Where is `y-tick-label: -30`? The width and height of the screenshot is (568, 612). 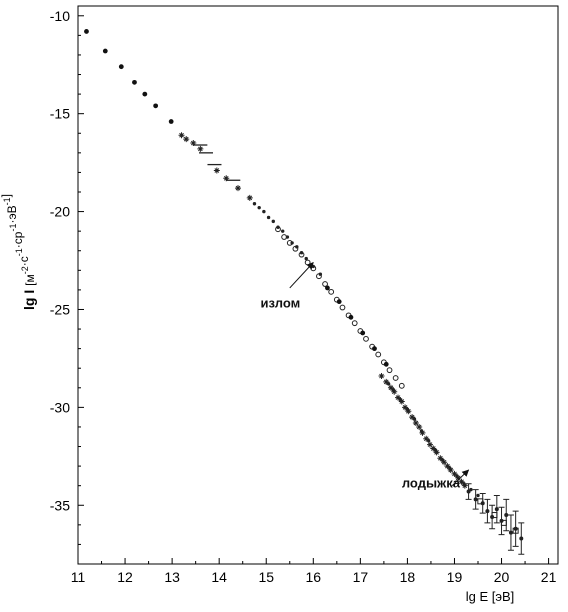
y-tick-label: -30 is located at coordinates (60, 407).